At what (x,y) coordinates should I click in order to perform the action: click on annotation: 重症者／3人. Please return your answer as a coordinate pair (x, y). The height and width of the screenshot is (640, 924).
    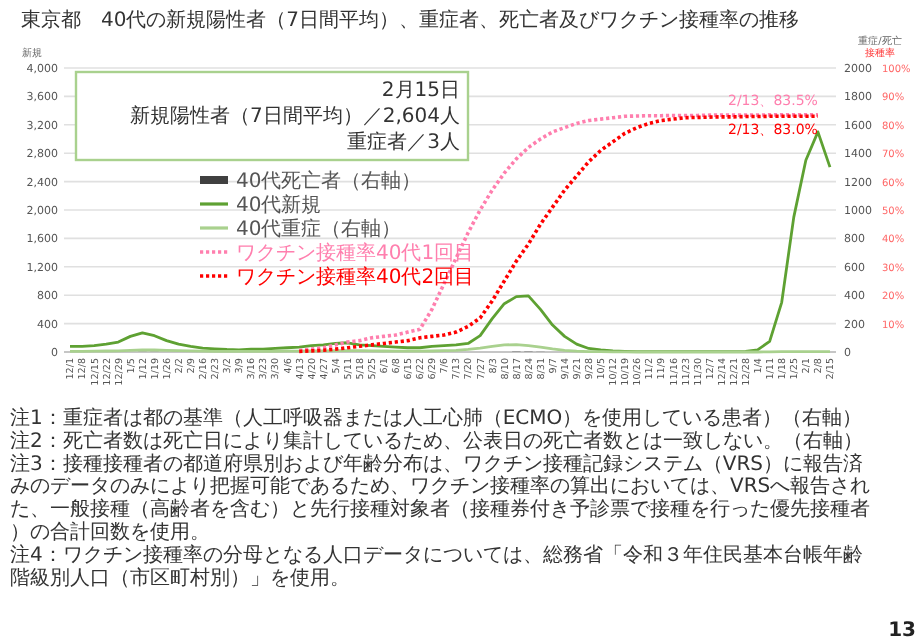
    Looking at the image, I should click on (403, 142).